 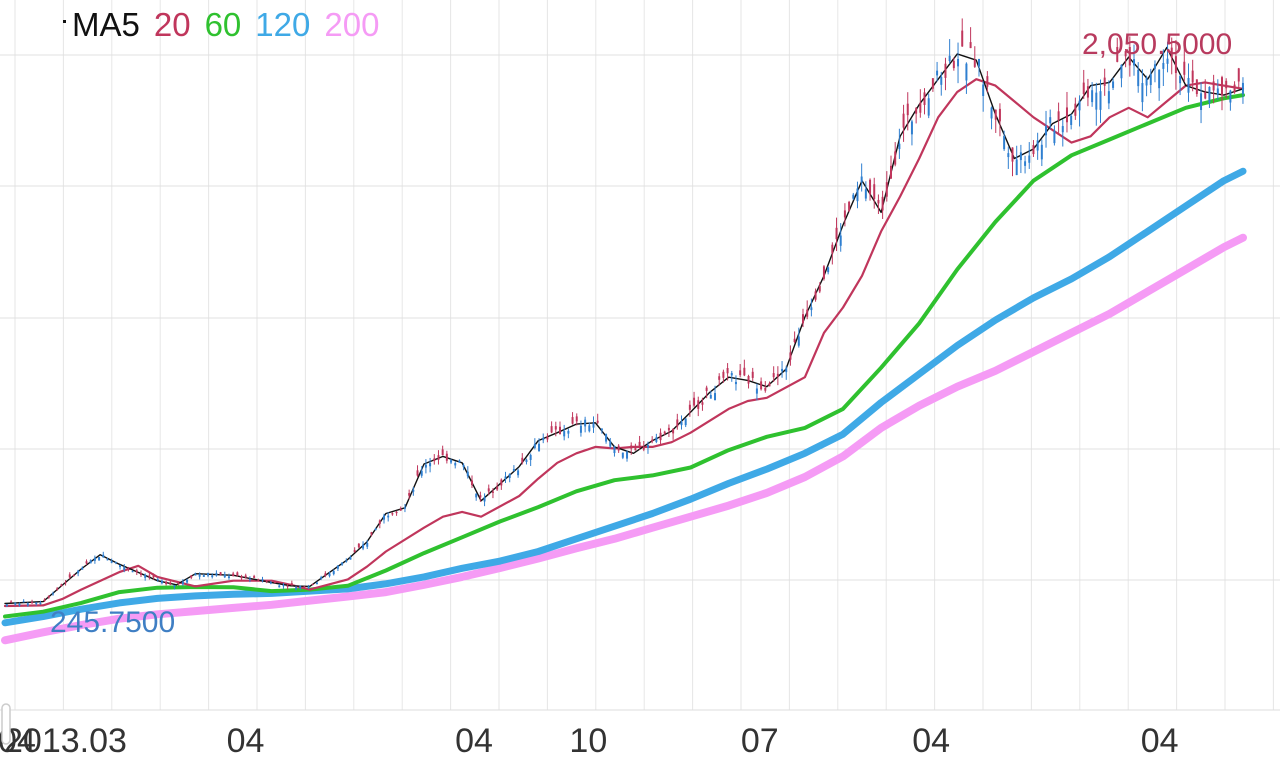 I want to click on x-tick-label: 04, so click(x=1160, y=741).